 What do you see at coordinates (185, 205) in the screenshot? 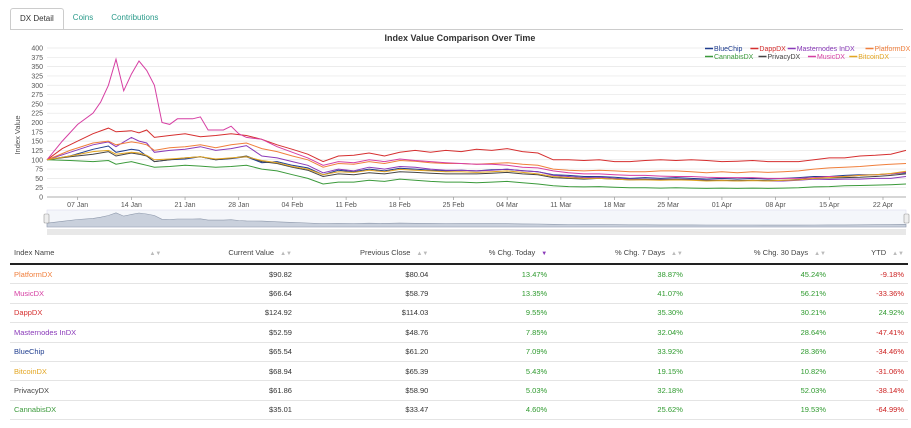
I see `x-tick-label: 21 Jan` at bounding box center [185, 205].